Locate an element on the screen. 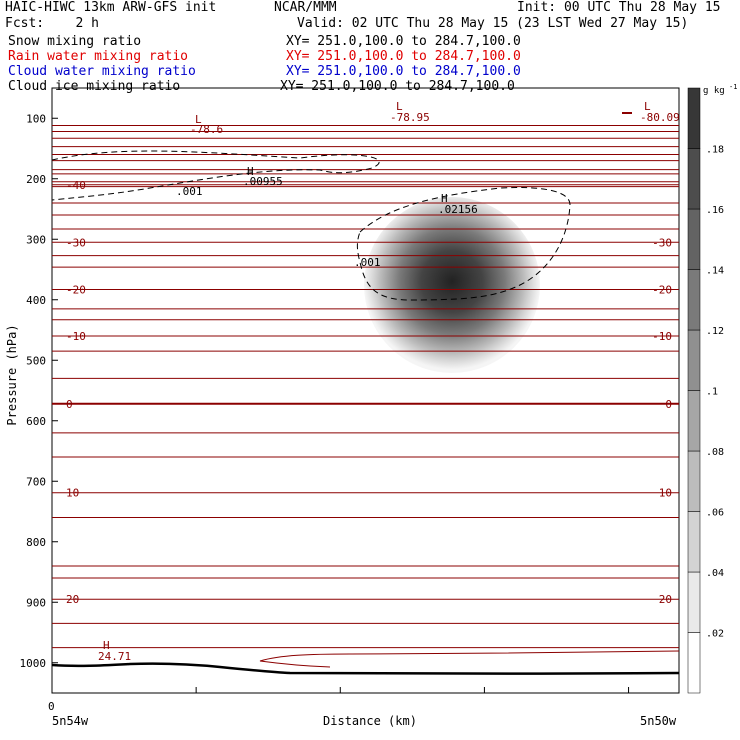 Image resolution: width=740 pixels, height=740 pixels. isotherm-label-left: -20 is located at coordinates (76, 289).